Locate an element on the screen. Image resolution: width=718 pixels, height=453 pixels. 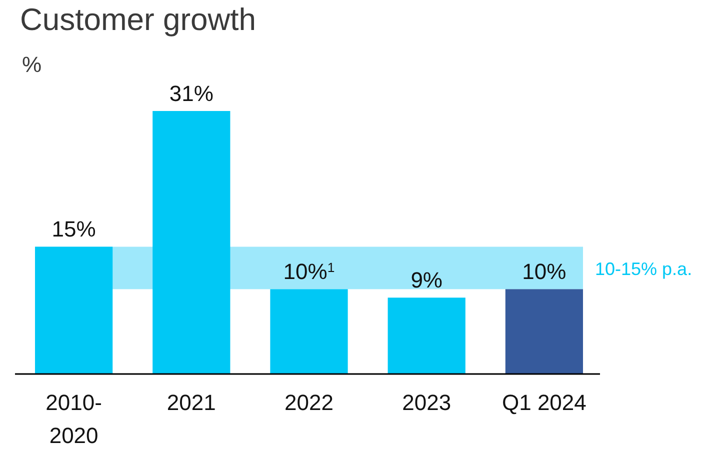
x-tick-label: Q1 2024 is located at coordinates (544, 402).